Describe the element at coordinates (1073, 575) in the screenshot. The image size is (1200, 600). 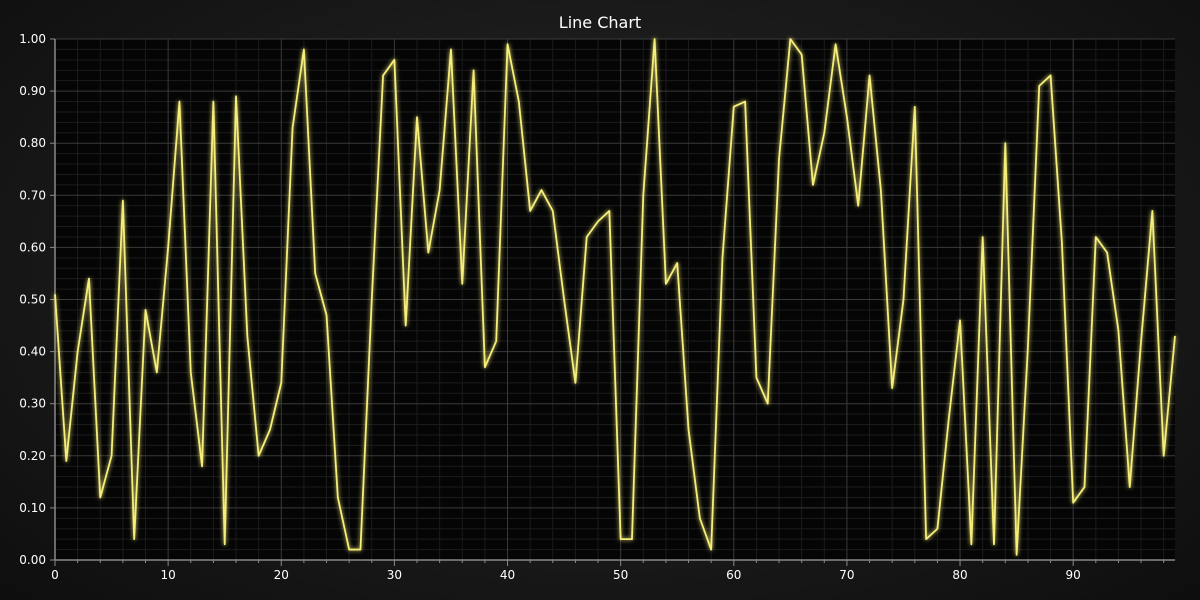
I see `x-tick-label: 90` at that location.